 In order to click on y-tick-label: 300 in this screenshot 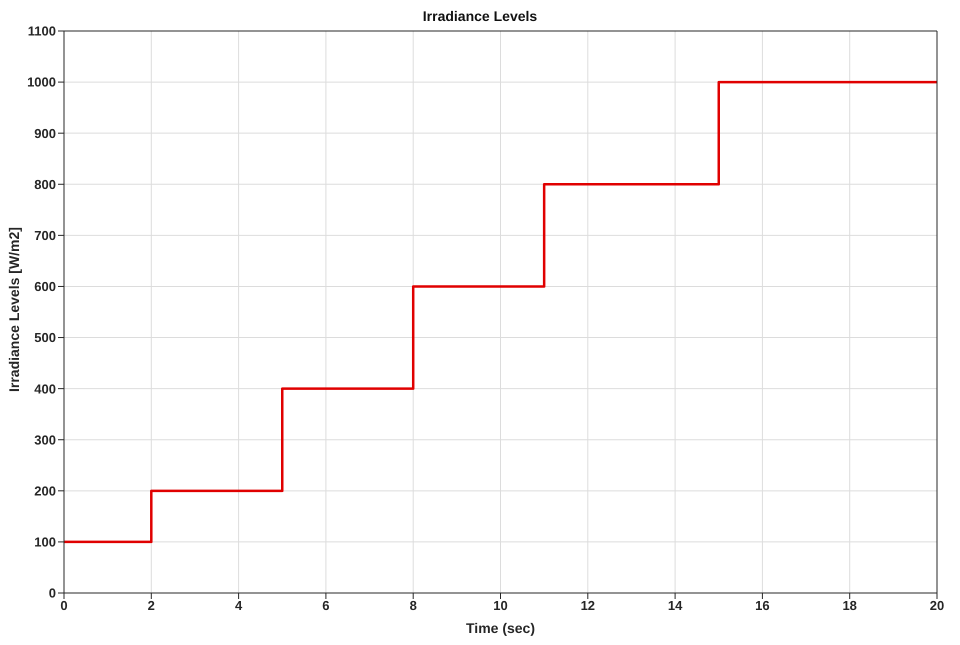, I will do `click(45, 440)`.